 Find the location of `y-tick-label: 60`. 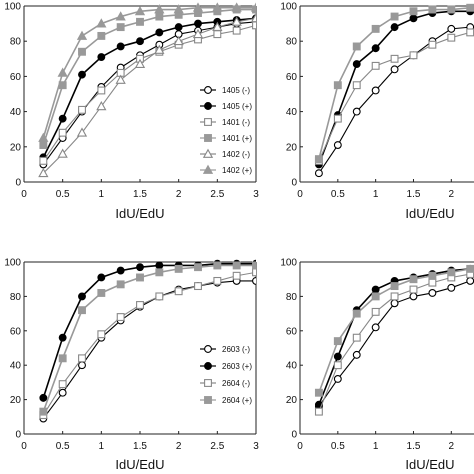

y-tick-label: 60 is located at coordinates (292, 331).